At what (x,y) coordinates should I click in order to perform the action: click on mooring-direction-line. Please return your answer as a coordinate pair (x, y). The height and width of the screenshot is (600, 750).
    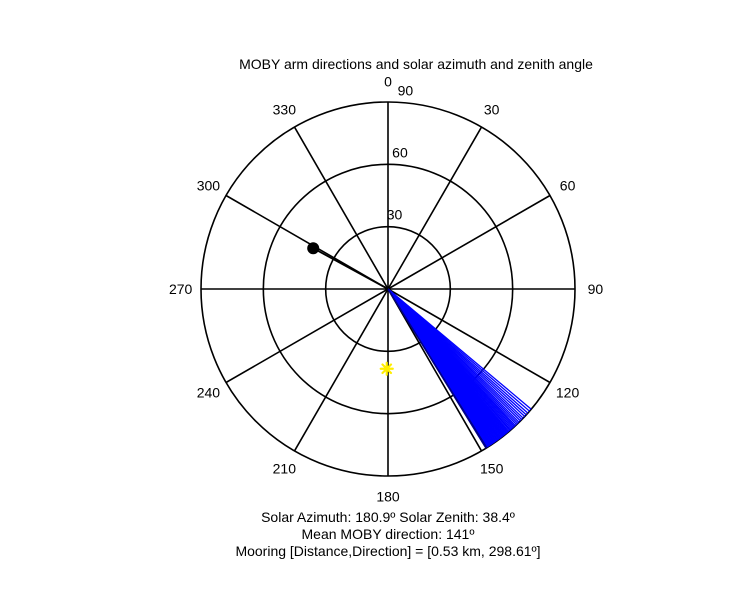
    Looking at the image, I should click on (350, 268).